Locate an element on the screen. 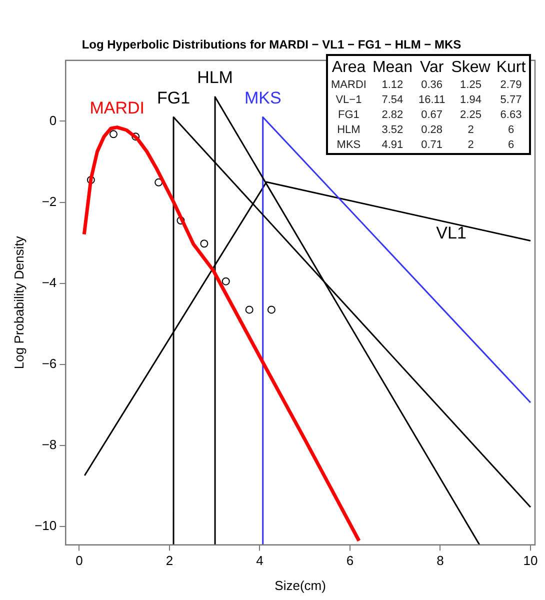  y-tick-label: −8 is located at coordinates (49, 444).